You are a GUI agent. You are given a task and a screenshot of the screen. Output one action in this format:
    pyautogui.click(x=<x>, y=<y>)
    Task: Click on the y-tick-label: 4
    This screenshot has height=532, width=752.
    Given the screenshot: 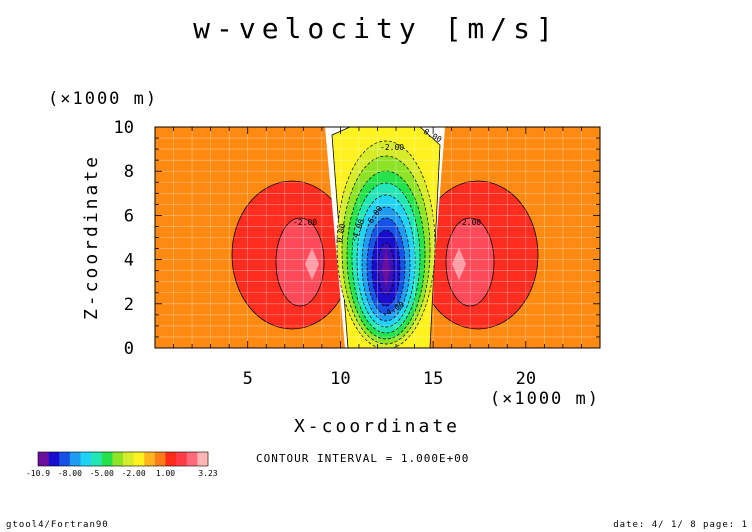 What is the action you would take?
    pyautogui.click(x=129, y=261)
    